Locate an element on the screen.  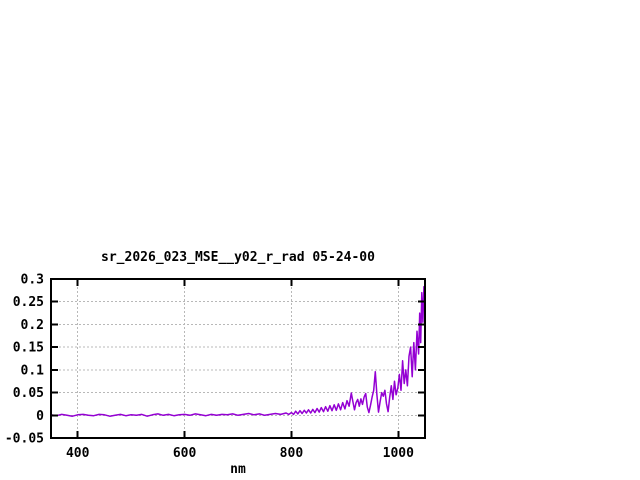
x-axis-label: nm is located at coordinates (238, 469).